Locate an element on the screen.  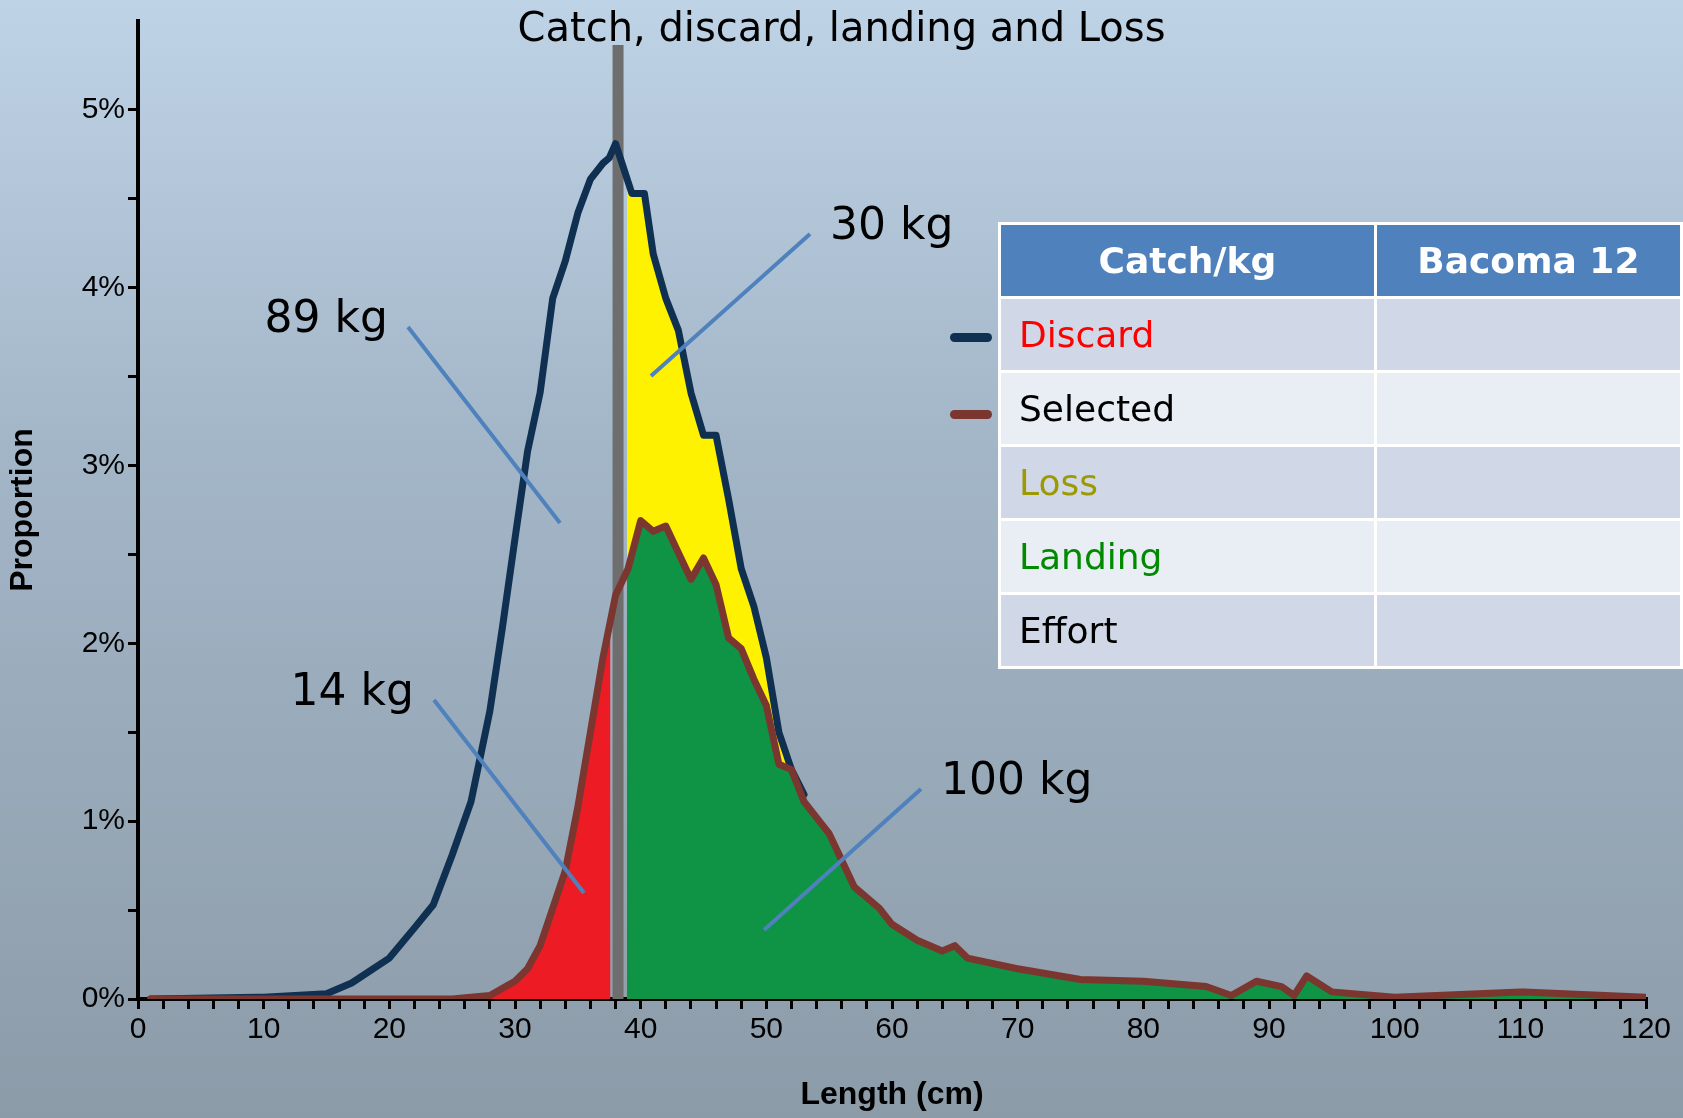
x-tick-label: 90 is located at coordinates (1269, 1028).